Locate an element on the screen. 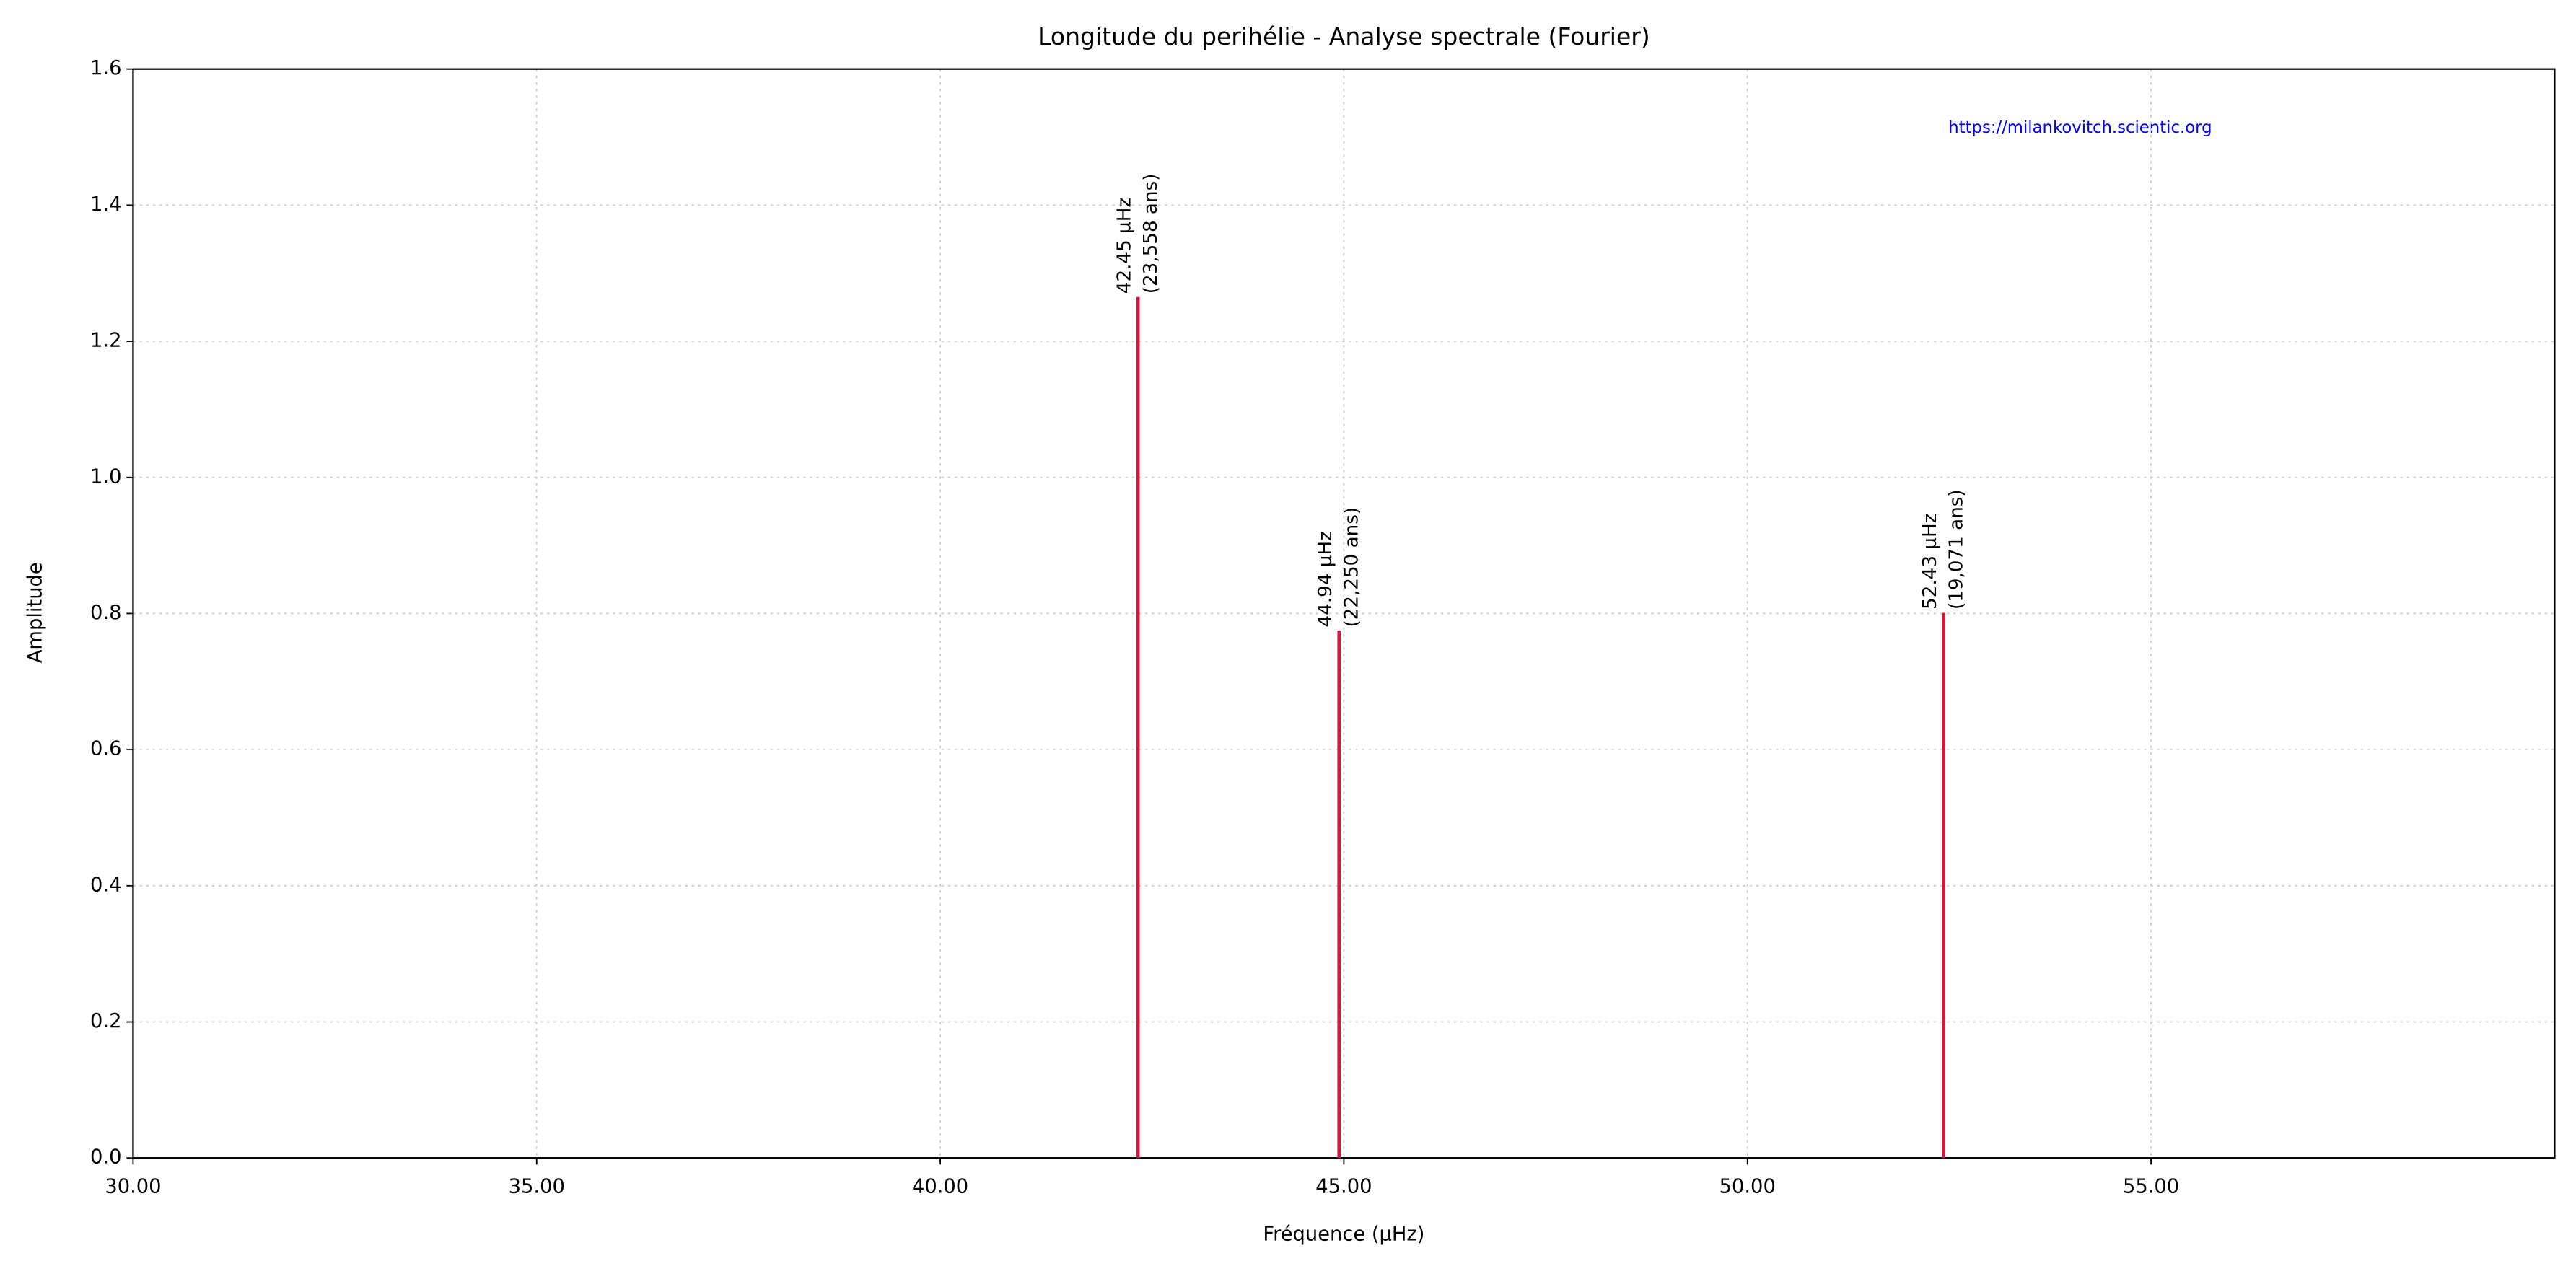  y-tick-label: 0.0 is located at coordinates (105, 1158).